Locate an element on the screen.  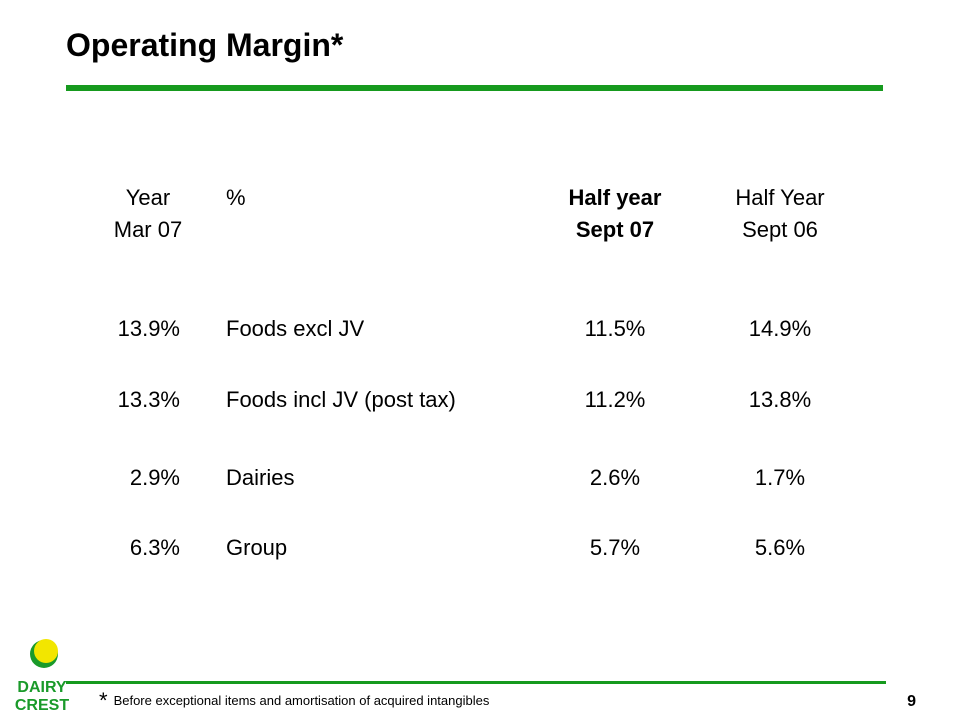
header-half-year-06-line2: Sept 06 is located at coordinates (780, 229).